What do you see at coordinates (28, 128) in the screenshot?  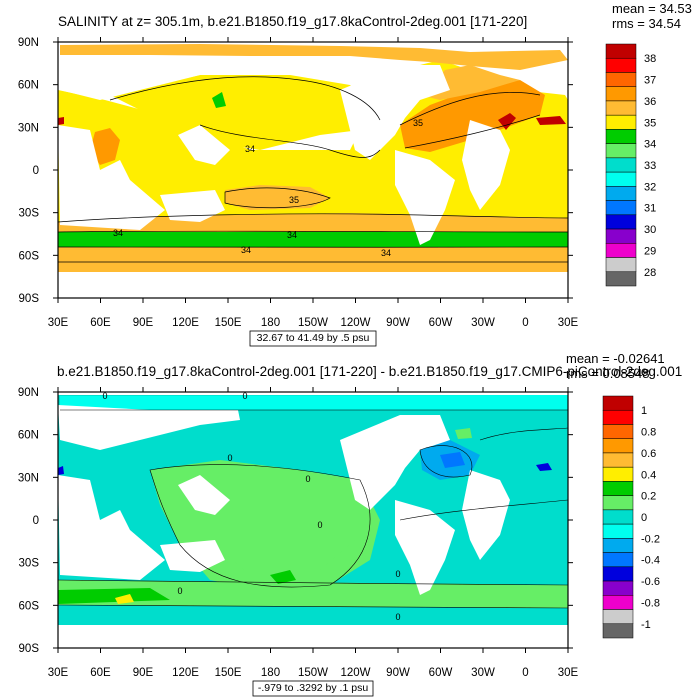 I see `y-tick-label: 30N` at bounding box center [28, 128].